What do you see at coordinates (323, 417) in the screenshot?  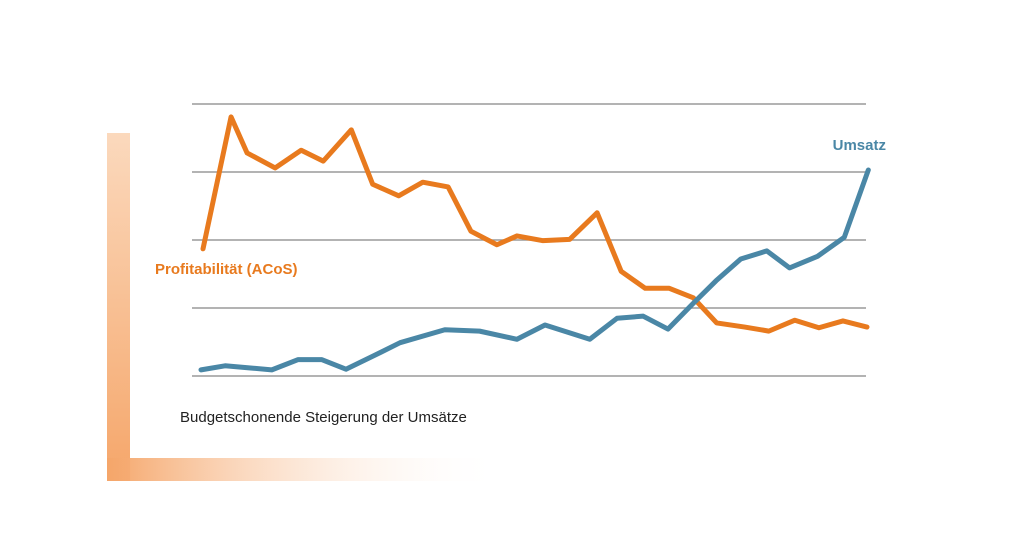 I see `subtitle: Budgetschonende Steigerung der Umsätze` at bounding box center [323, 417].